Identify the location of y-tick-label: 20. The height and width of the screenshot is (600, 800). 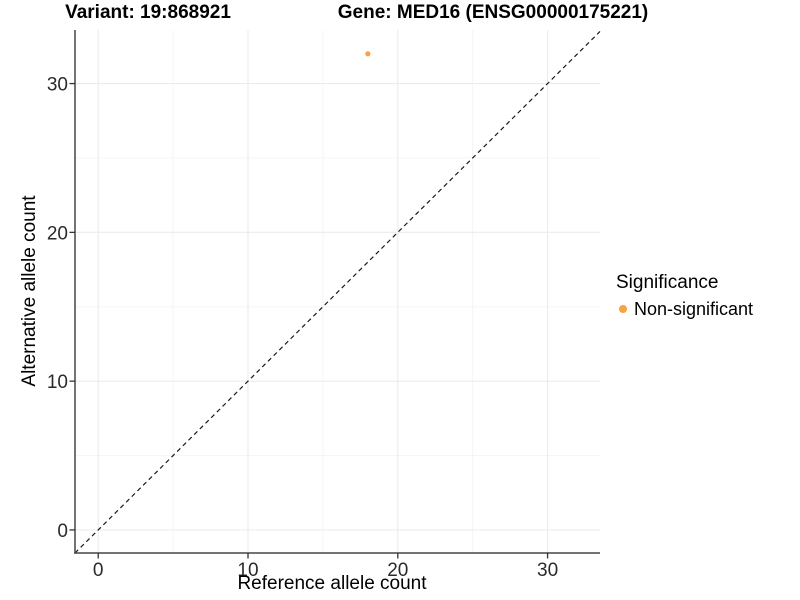
(57, 233).